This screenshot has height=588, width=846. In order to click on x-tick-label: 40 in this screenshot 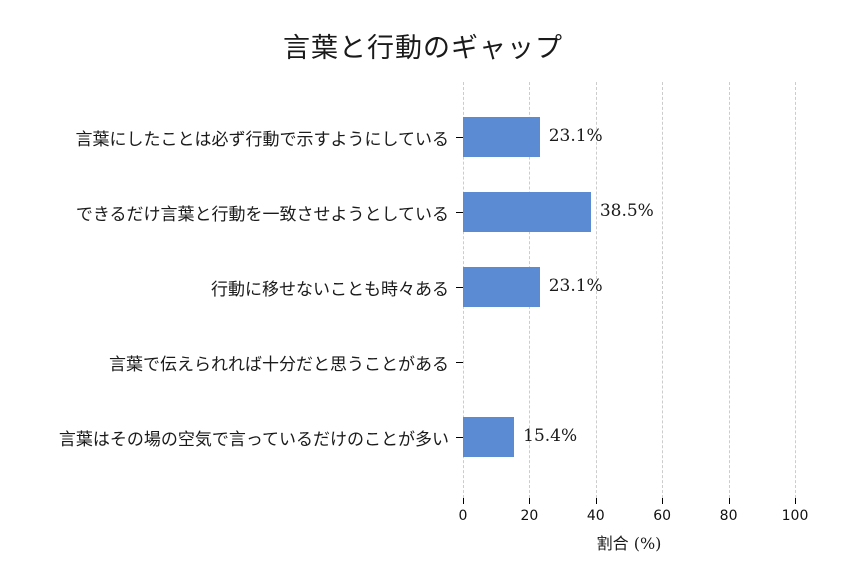, I will do `click(595, 516)`.